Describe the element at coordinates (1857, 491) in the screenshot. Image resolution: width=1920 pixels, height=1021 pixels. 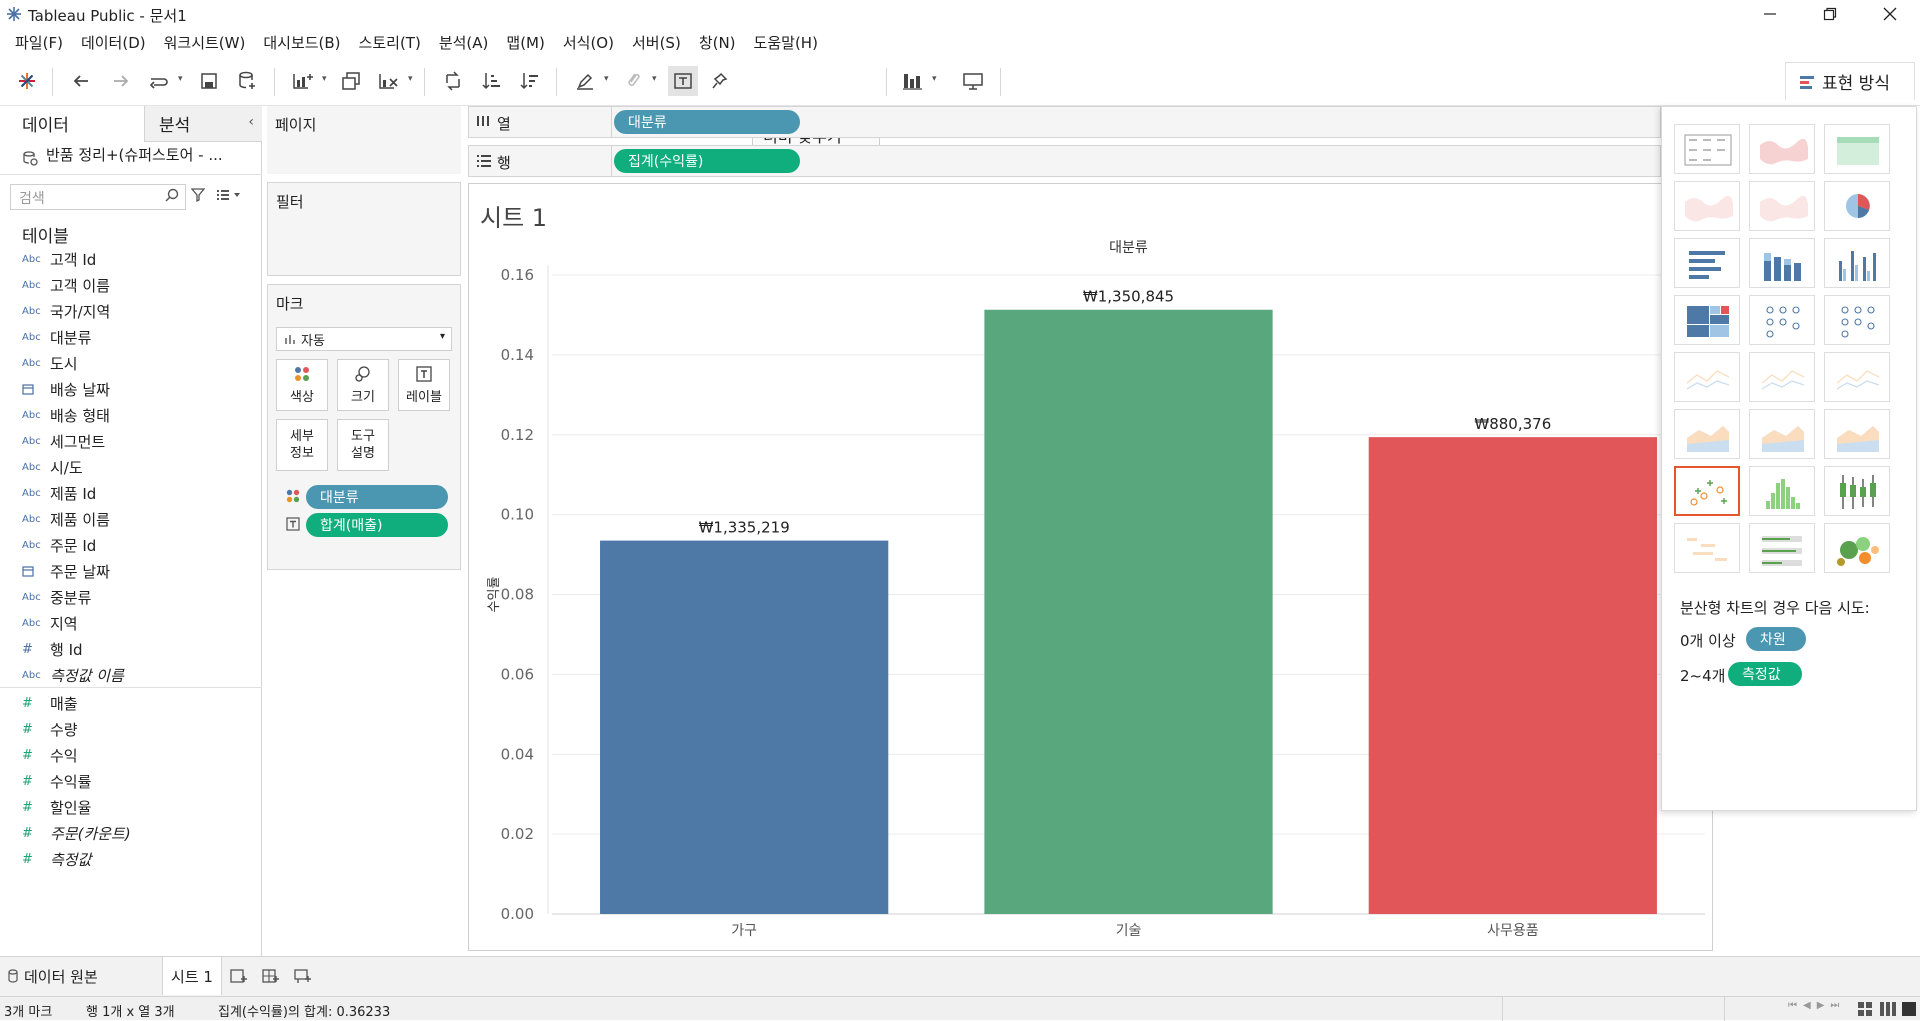
I see `chart-type-box-and-whisker` at that location.